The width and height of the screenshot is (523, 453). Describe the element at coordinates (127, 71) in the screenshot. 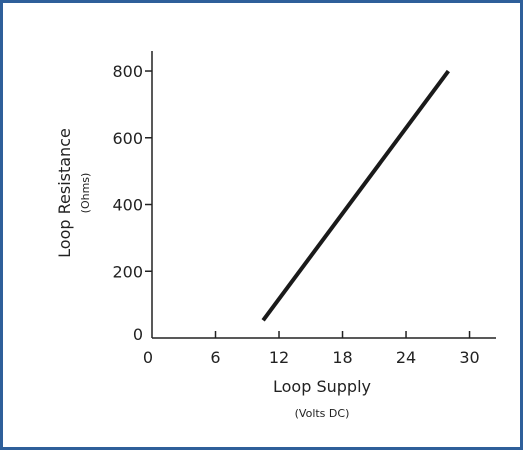

I see `y-tick-label: 800` at that location.